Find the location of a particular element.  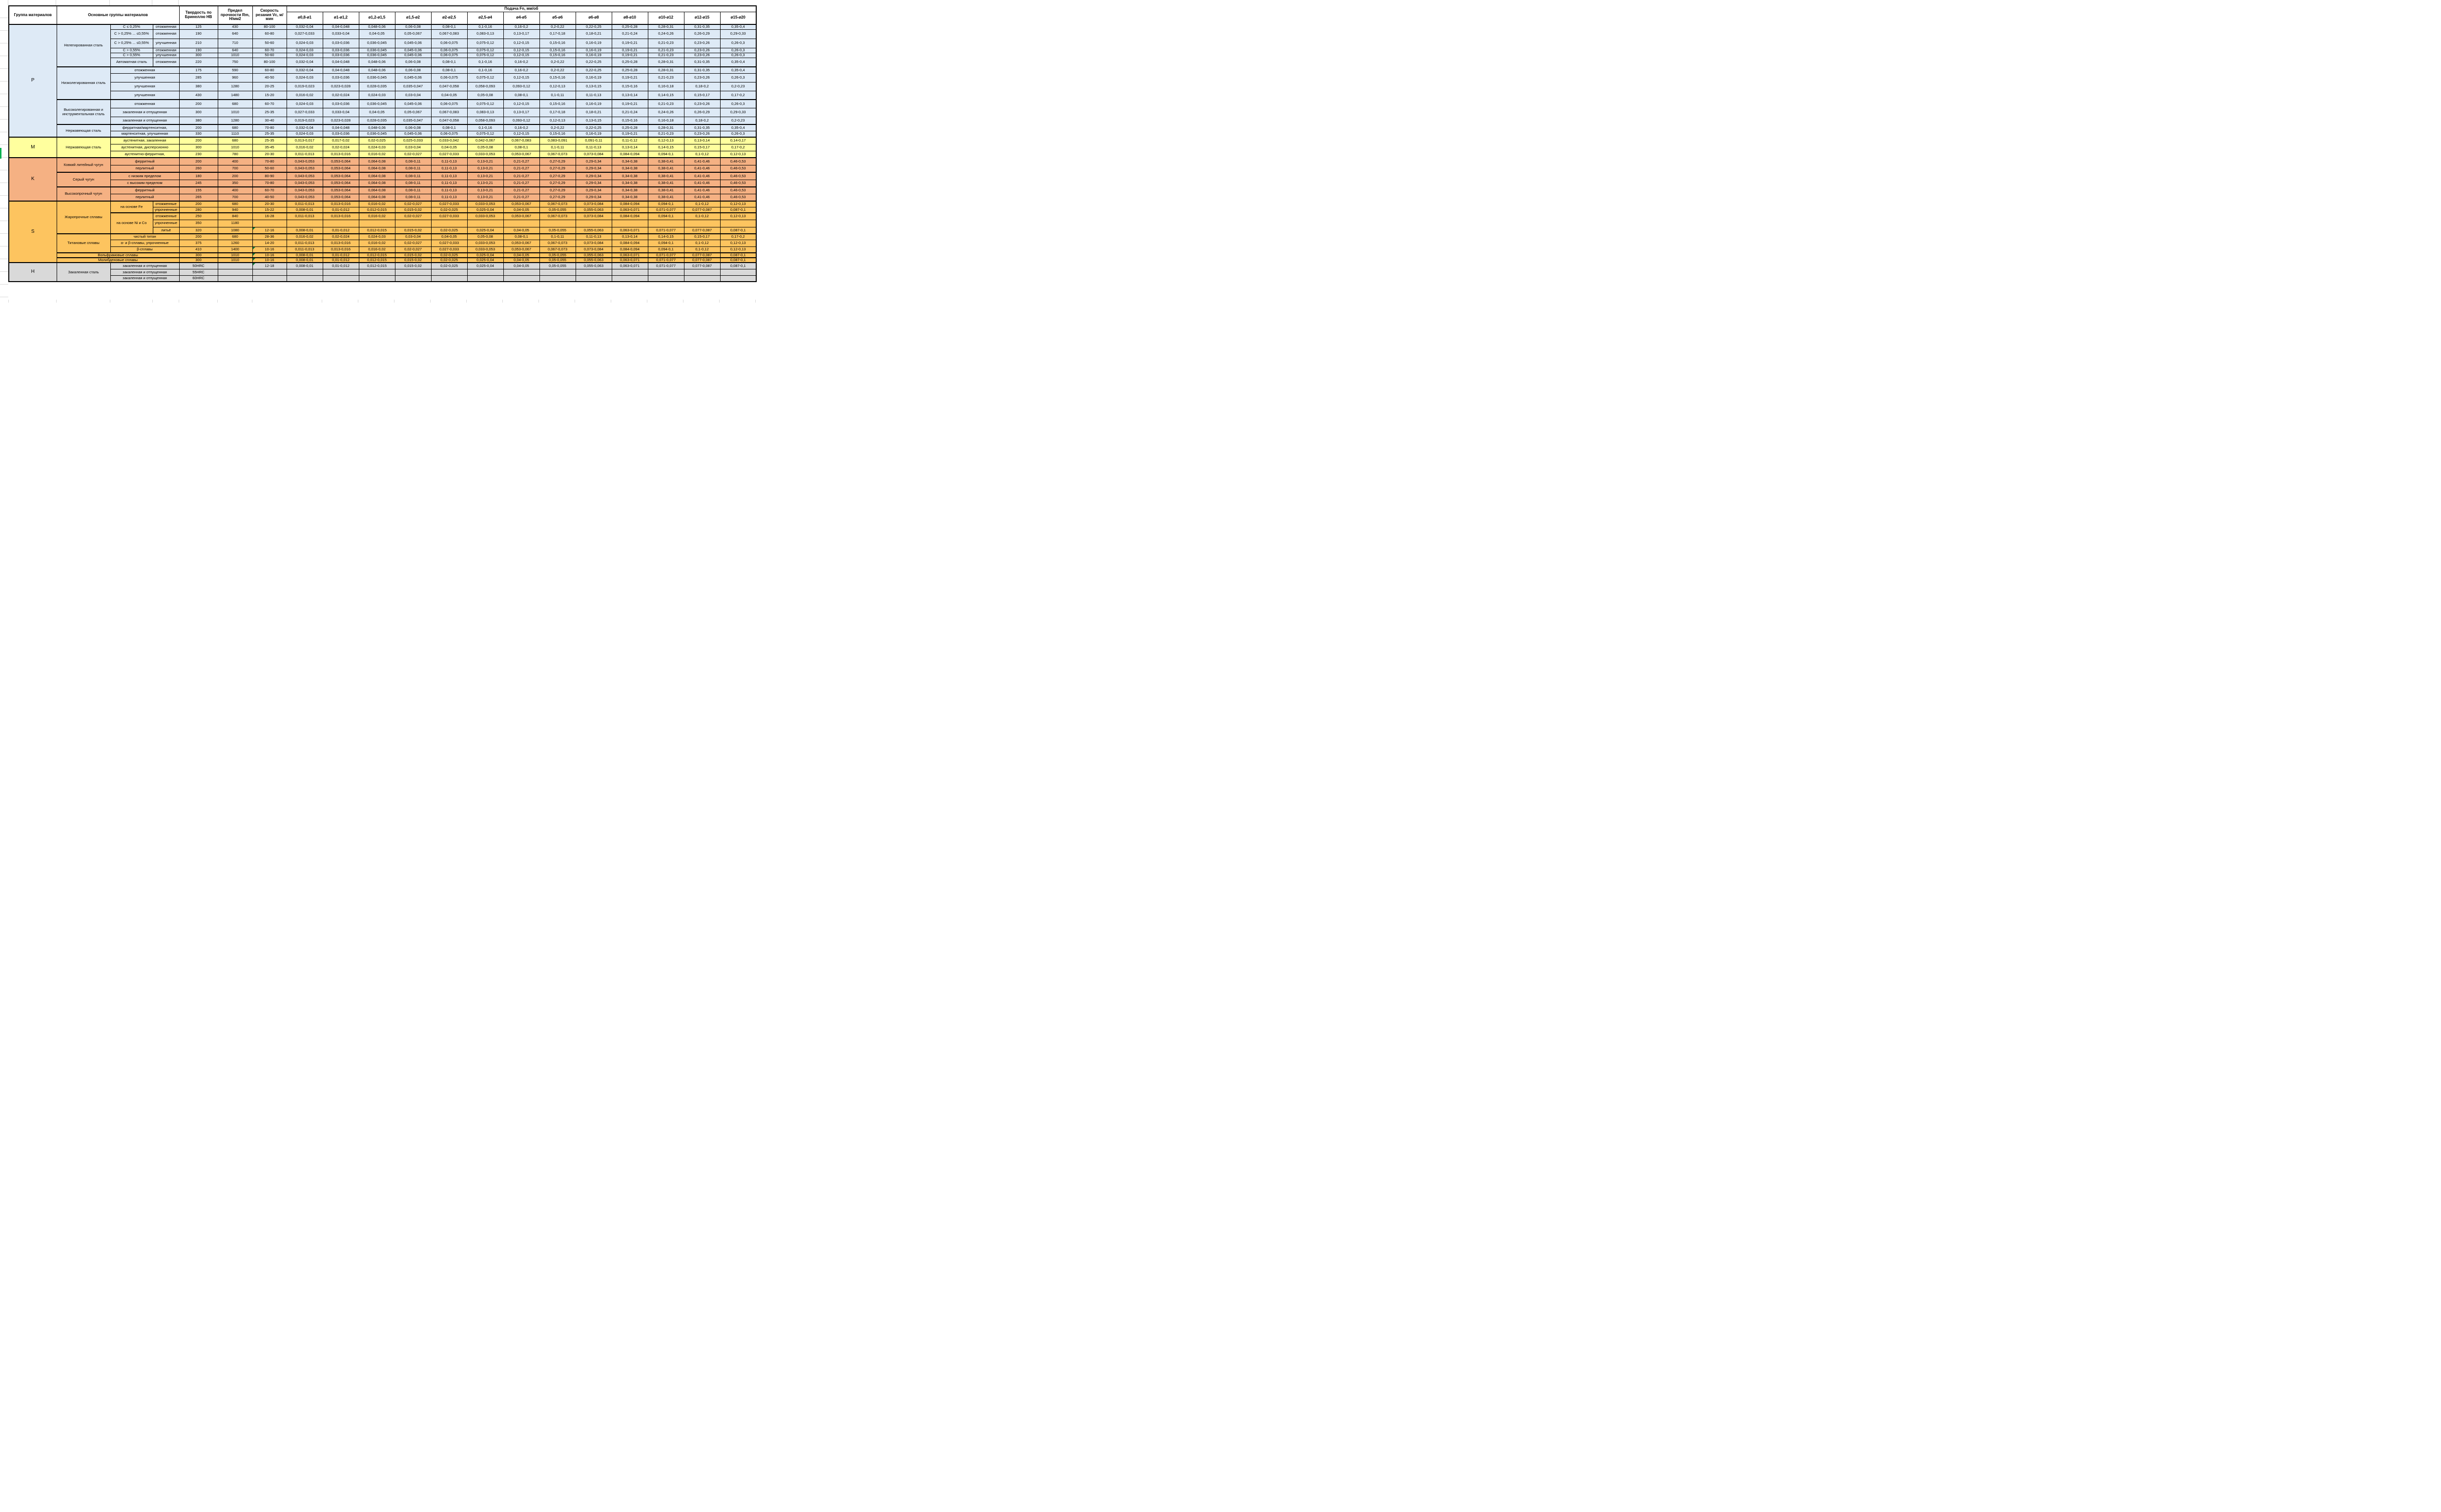

feed-cell: 0,067-0,083 is located at coordinates (450, 112).